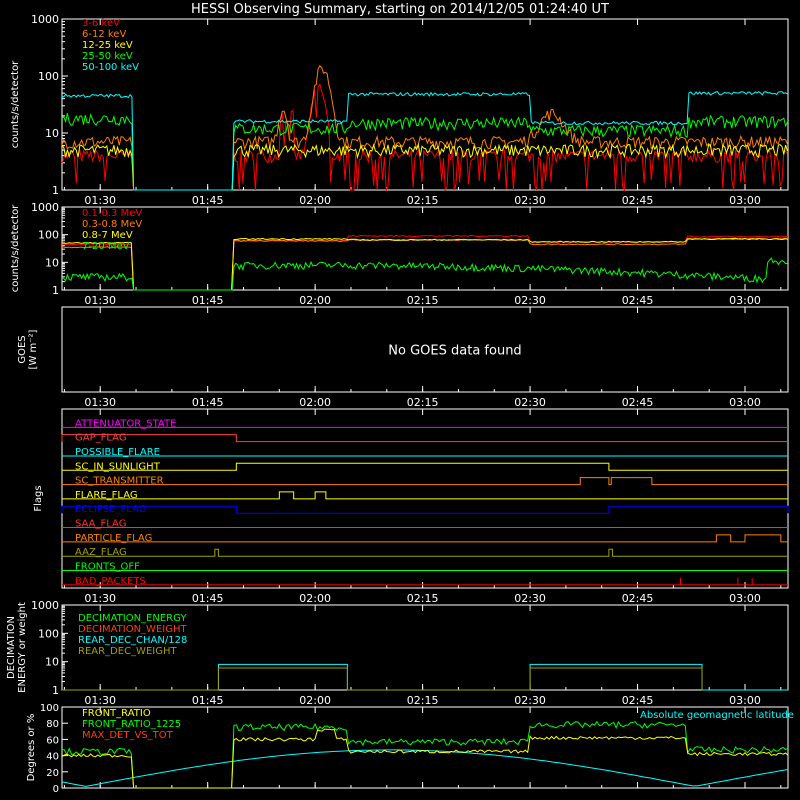 This screenshot has height=800, width=800. I want to click on y-axis-label: [W m⁻²], so click(33, 349).